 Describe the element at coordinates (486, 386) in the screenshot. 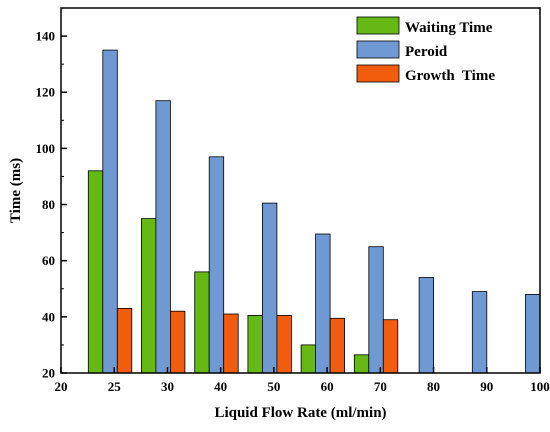

I see `x-tick-label: 90` at that location.